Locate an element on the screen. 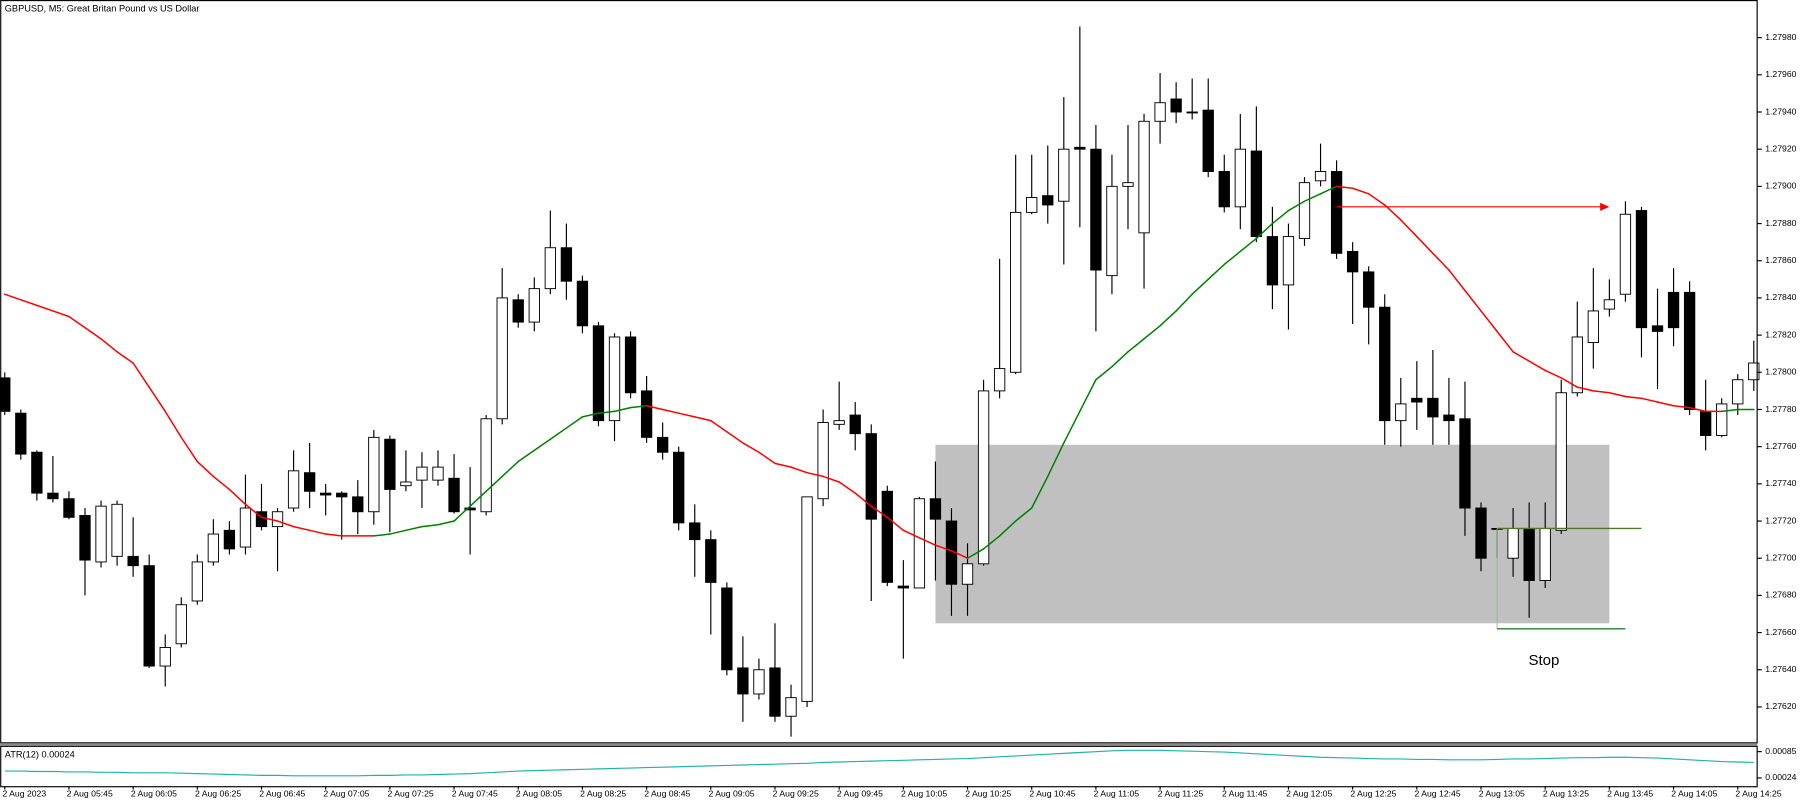  x-tick-label: 2 Aug 11:25 is located at coordinates (1181, 794).